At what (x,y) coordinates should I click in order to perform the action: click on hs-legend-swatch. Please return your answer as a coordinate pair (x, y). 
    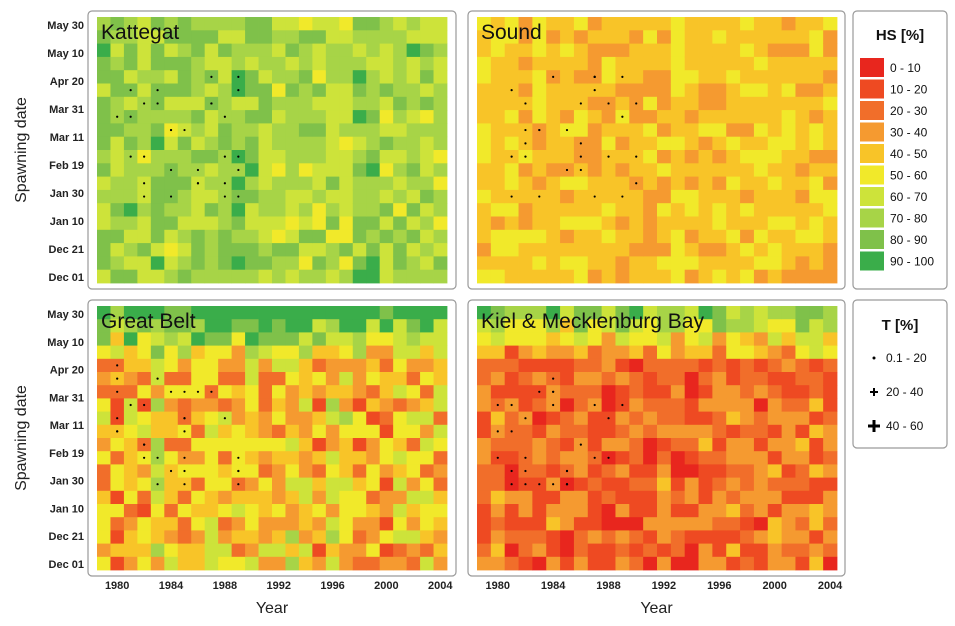
    Looking at the image, I should click on (872, 196).